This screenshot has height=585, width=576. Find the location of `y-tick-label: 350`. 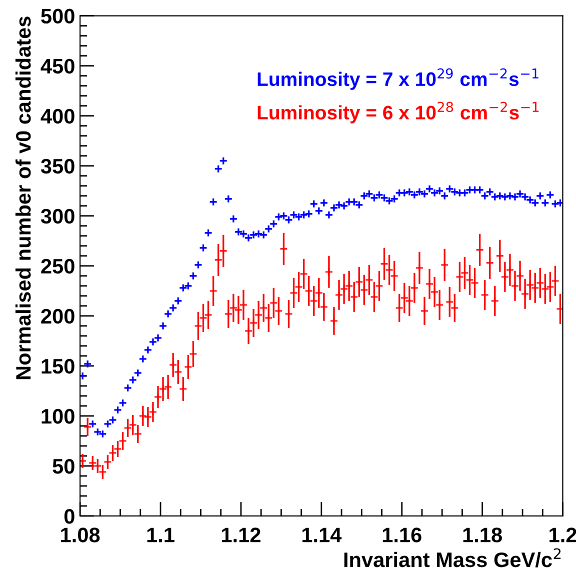

y-tick-label: 350 is located at coordinates (57, 166).